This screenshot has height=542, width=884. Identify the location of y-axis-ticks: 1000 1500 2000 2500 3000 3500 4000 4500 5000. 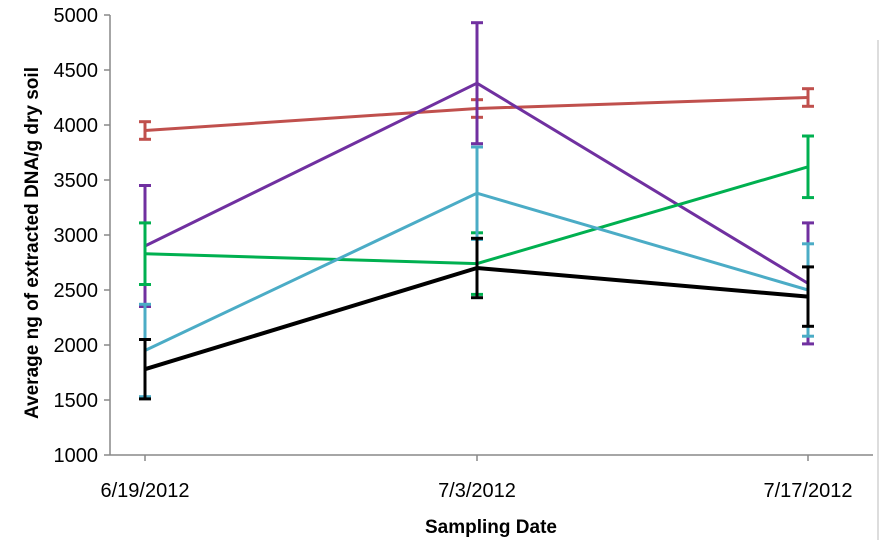
(82, 236).